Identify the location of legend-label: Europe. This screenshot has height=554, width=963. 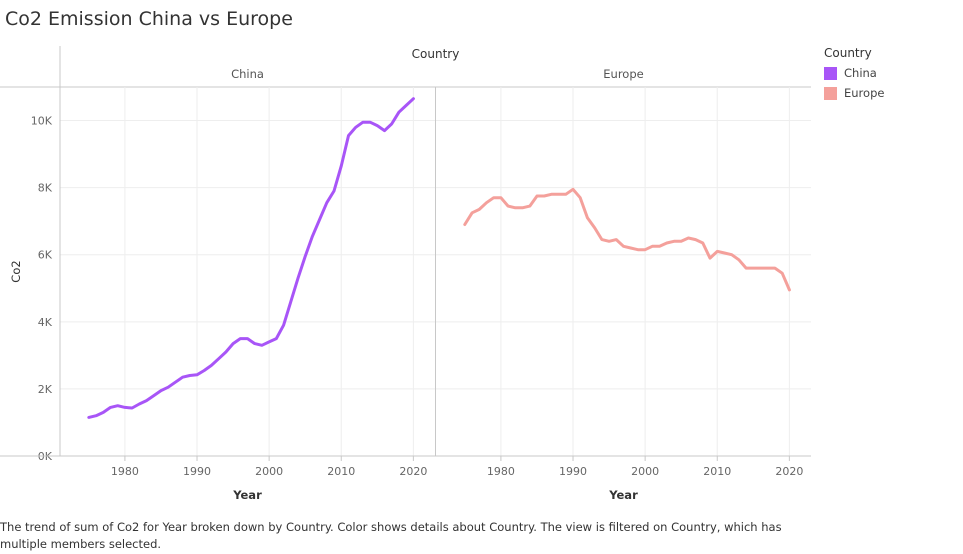
(864, 93).